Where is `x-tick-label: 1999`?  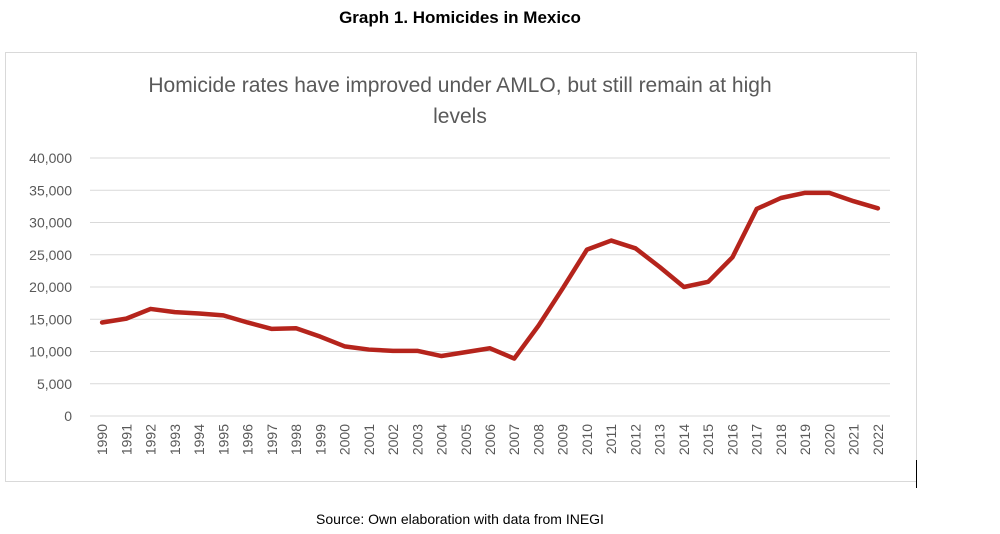 x-tick-label: 1999 is located at coordinates (320, 439).